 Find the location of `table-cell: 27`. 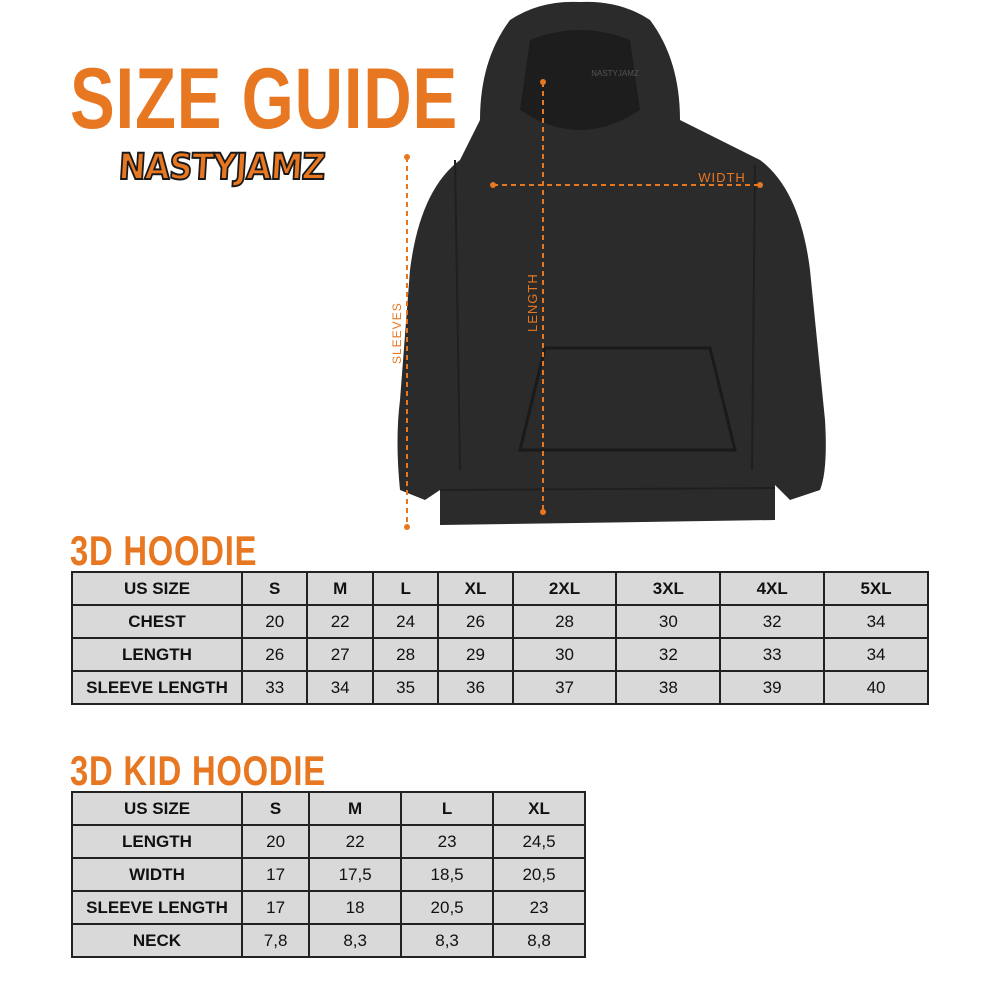

table-cell: 27 is located at coordinates (340, 654).